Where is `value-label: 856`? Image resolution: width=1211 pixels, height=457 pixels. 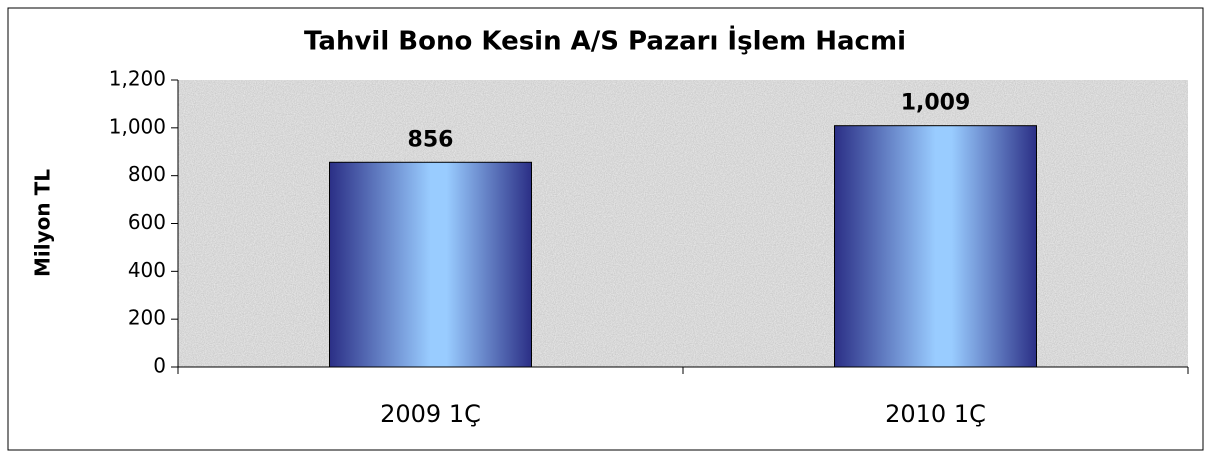
value-label: 856 is located at coordinates (431, 139).